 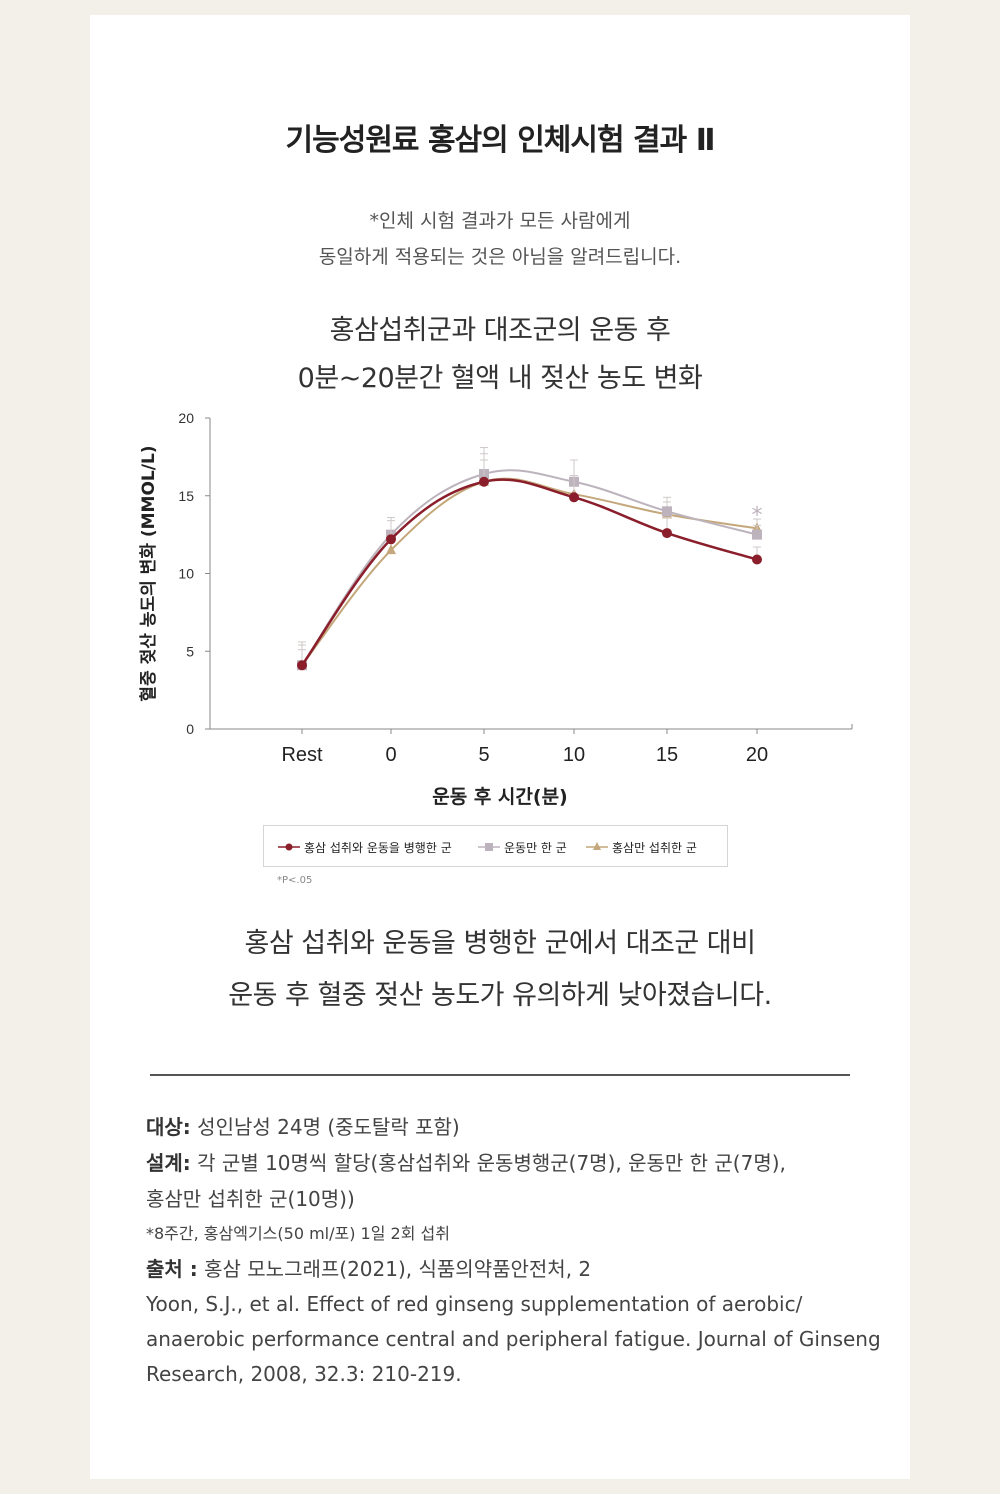 What do you see at coordinates (483, 755) in the screenshot?
I see `x-tick-label: 5` at bounding box center [483, 755].